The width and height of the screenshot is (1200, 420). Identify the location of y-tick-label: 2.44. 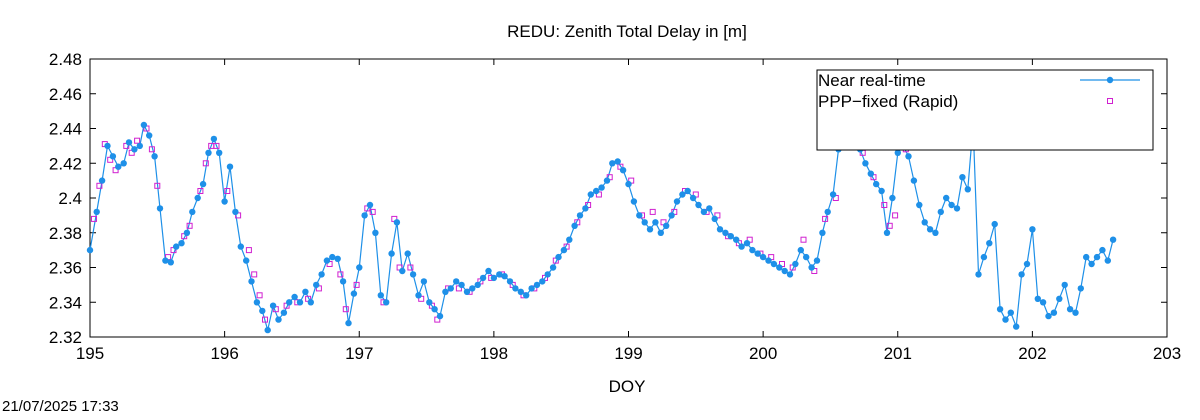
(65, 129).